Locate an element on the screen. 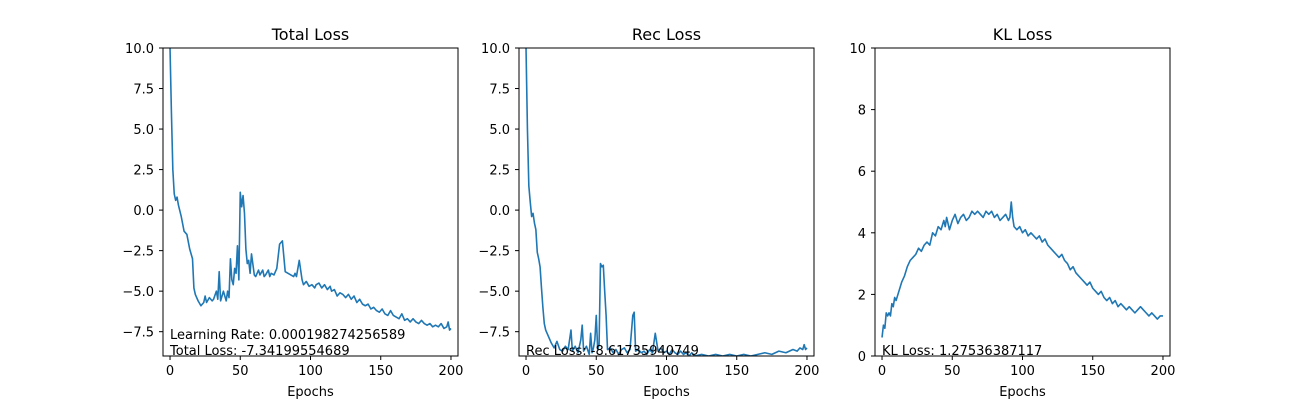 The height and width of the screenshot is (400, 1300). chart-title: Rec Loss is located at coordinates (666, 34).